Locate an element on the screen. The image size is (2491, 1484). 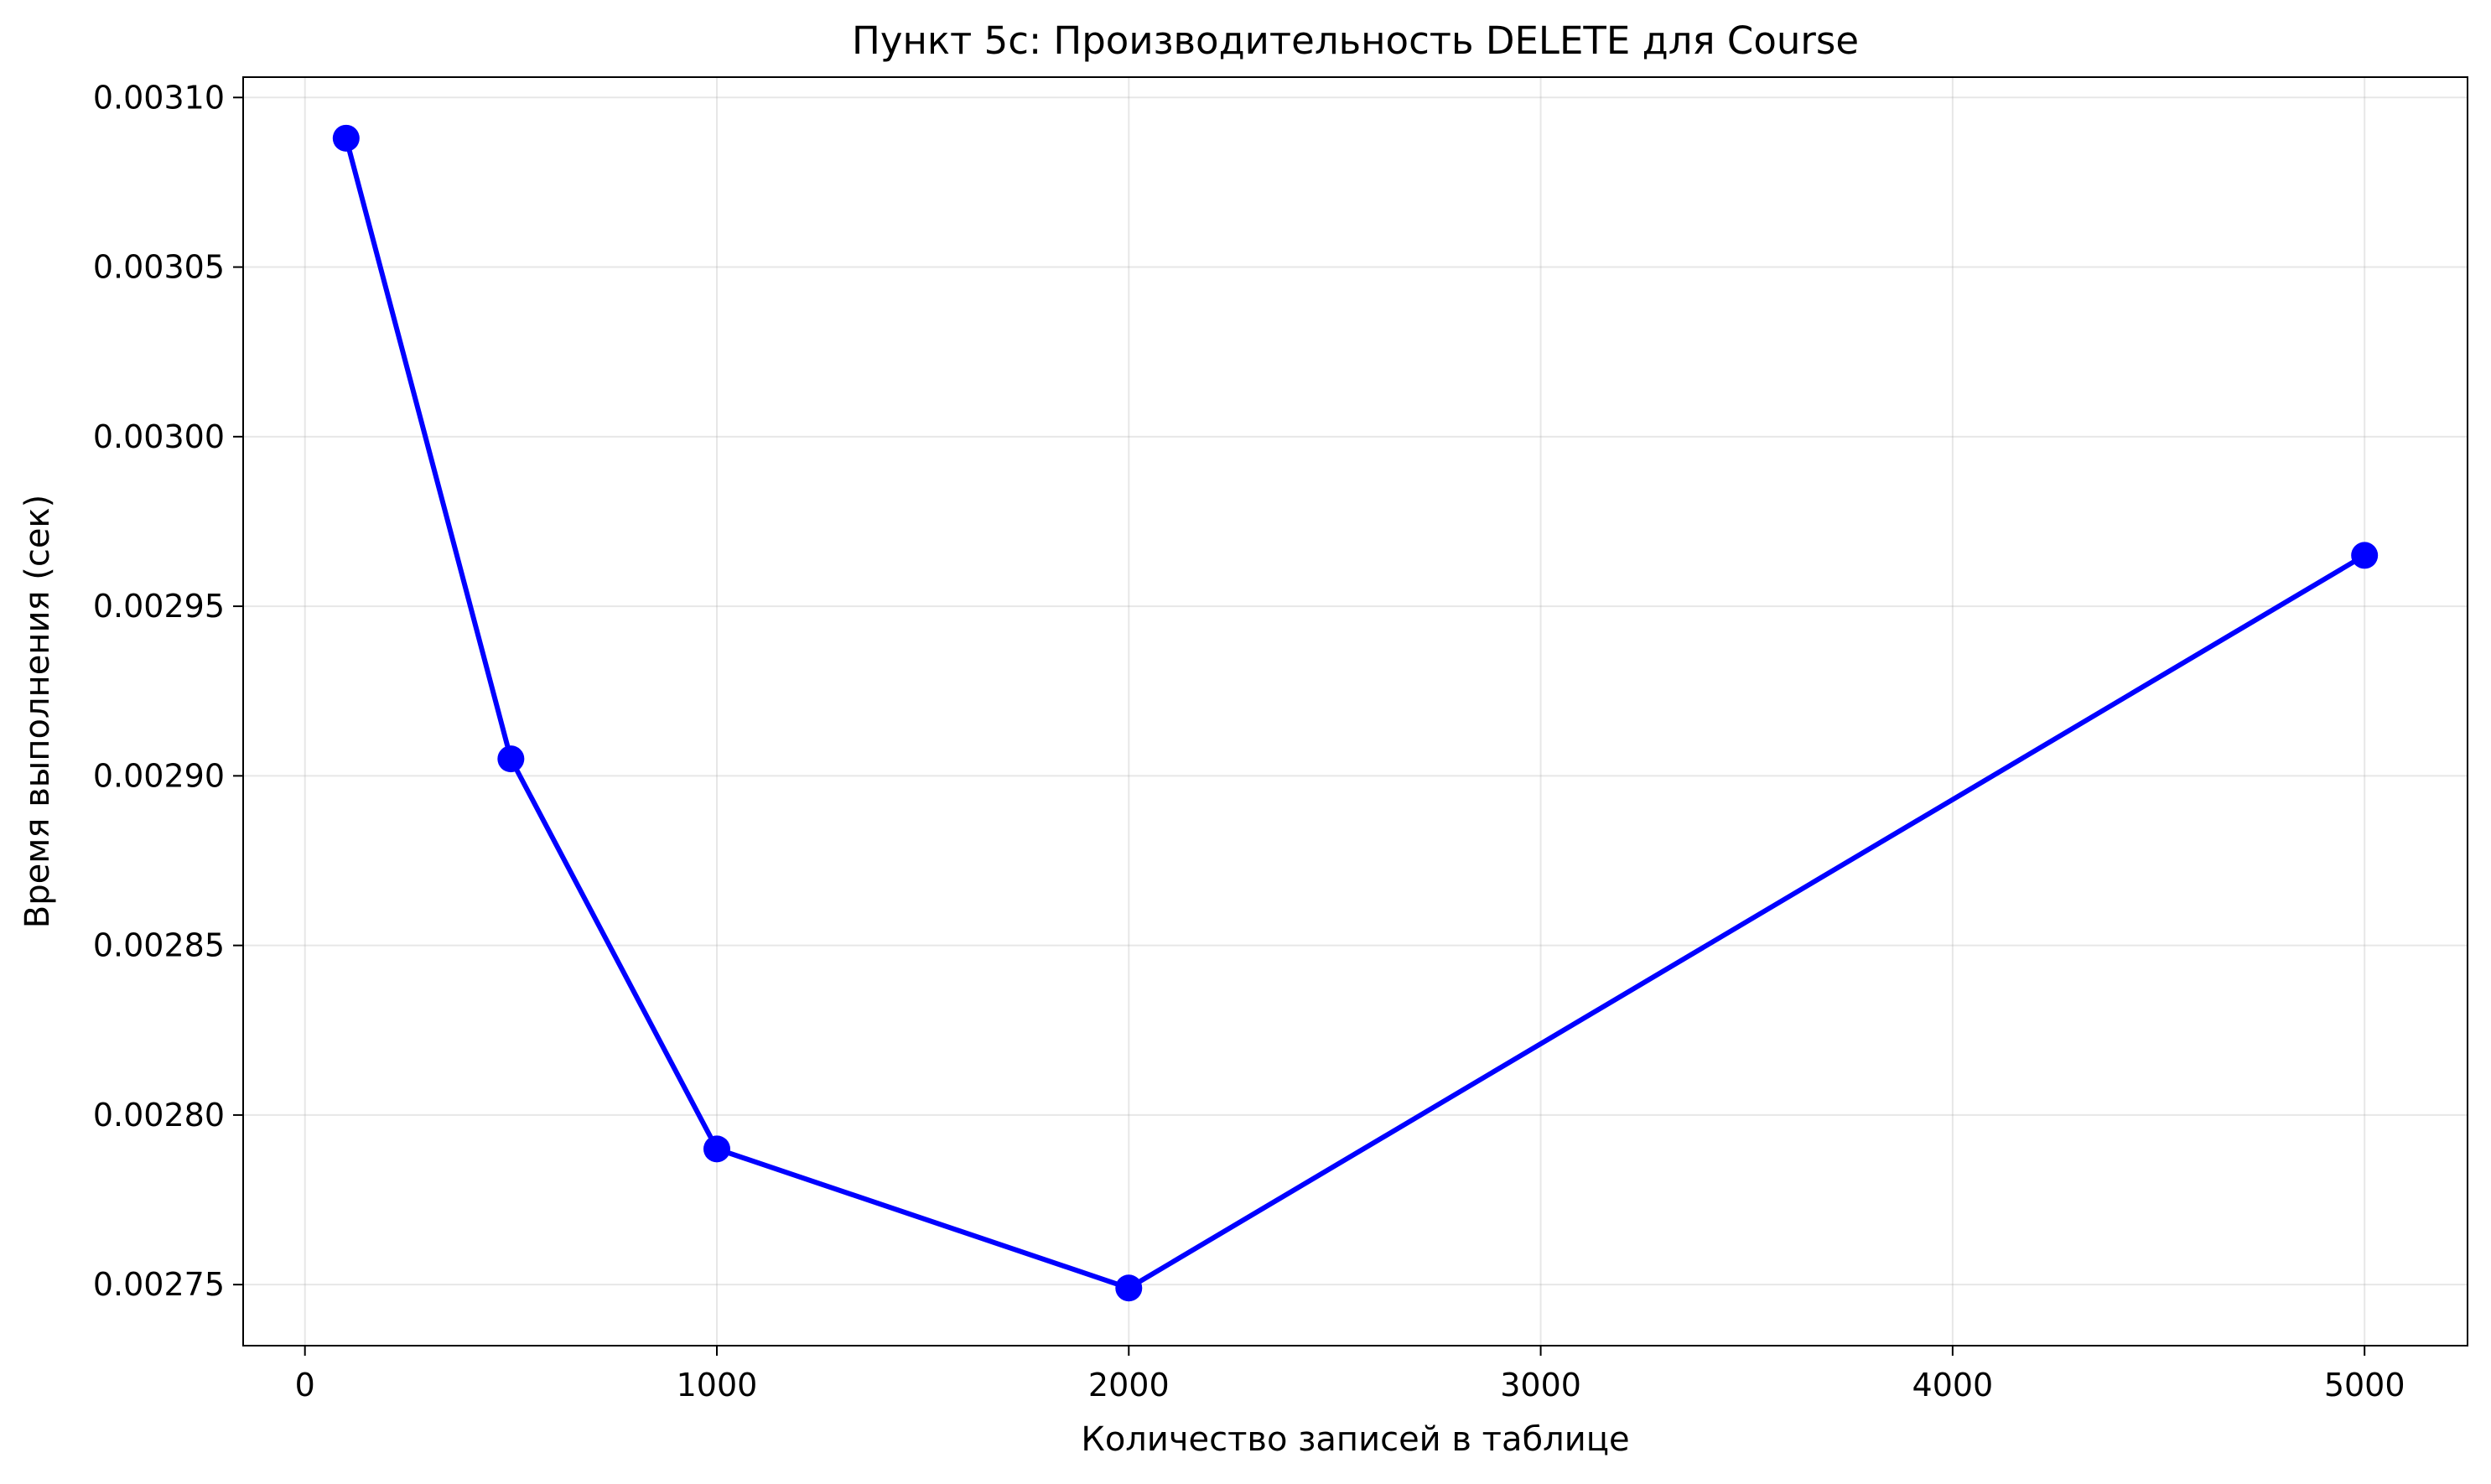
y-axis-label: Время выполнения (сек) is located at coordinates (37, 711).